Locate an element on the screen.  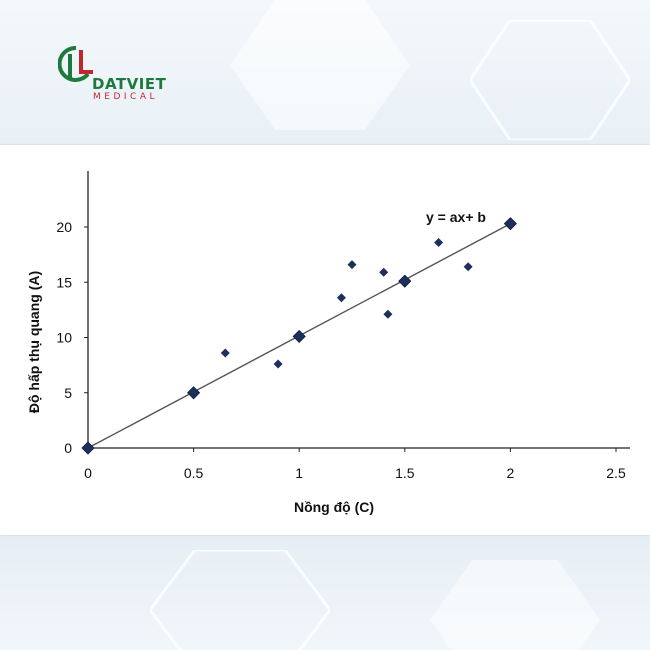
x-tick-label: 2 is located at coordinates (511, 473).